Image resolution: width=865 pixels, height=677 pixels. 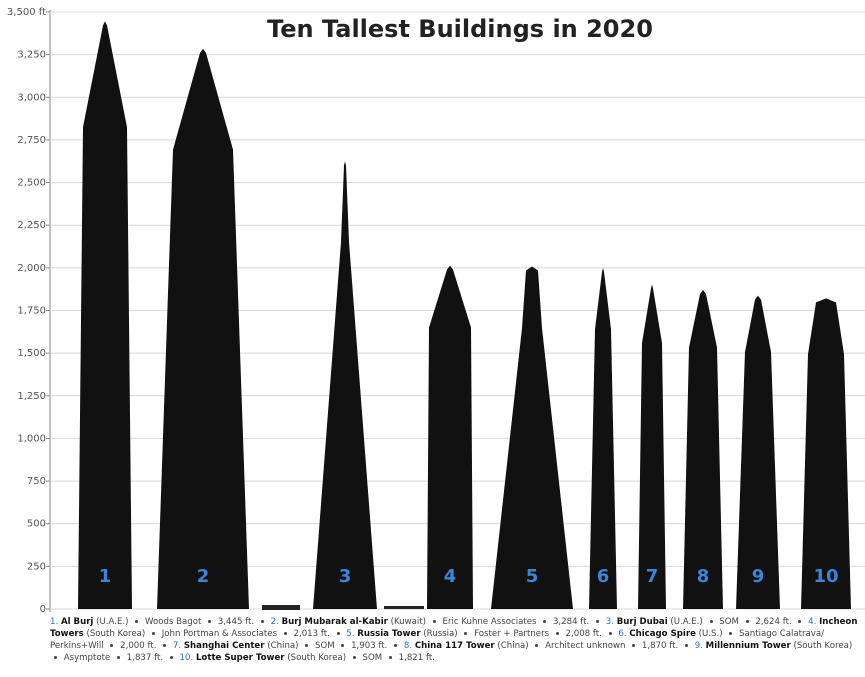 What do you see at coordinates (350, 634) in the screenshot?
I see `num: 5.` at bounding box center [350, 634].